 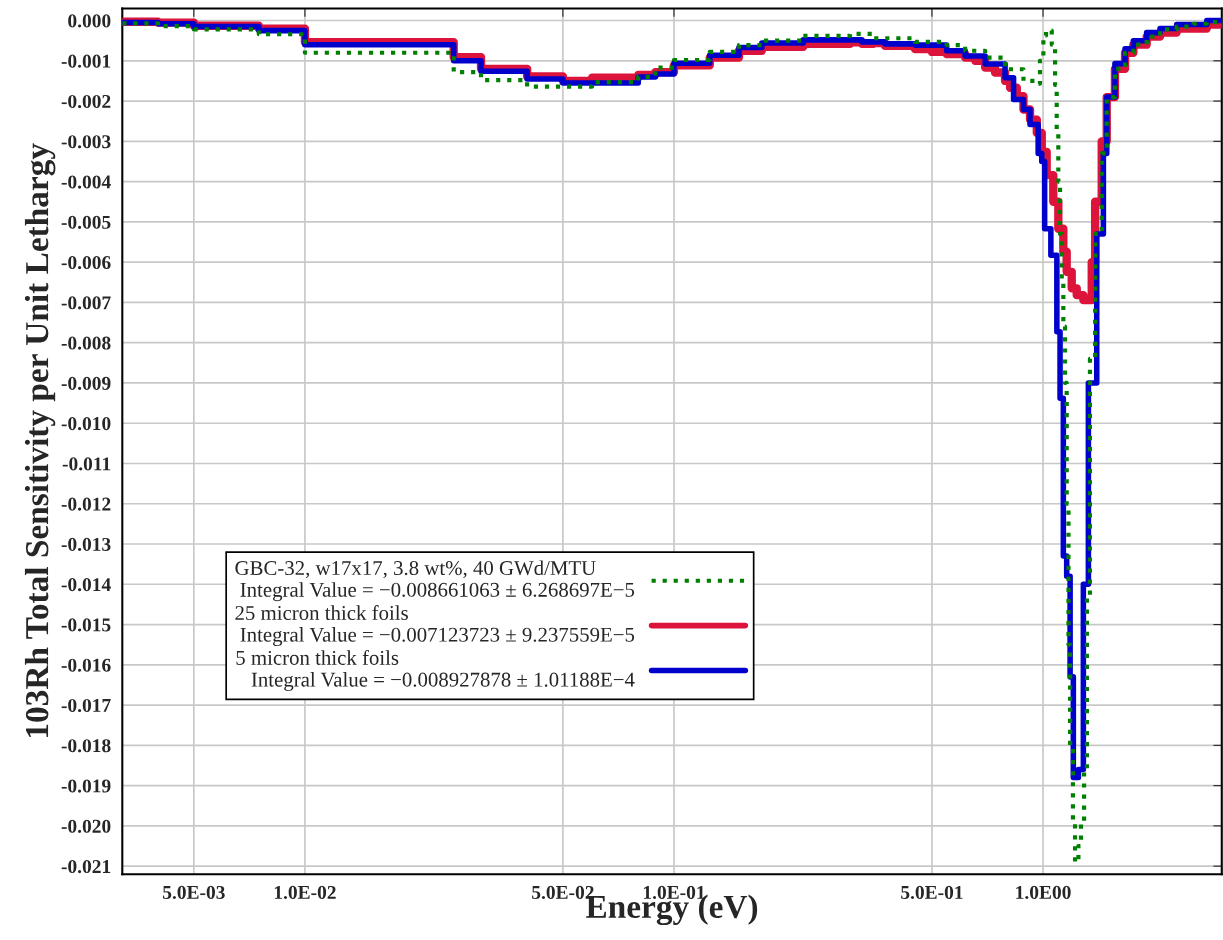 What do you see at coordinates (86, 866) in the screenshot?
I see `y-tick-label: -0.021` at bounding box center [86, 866].